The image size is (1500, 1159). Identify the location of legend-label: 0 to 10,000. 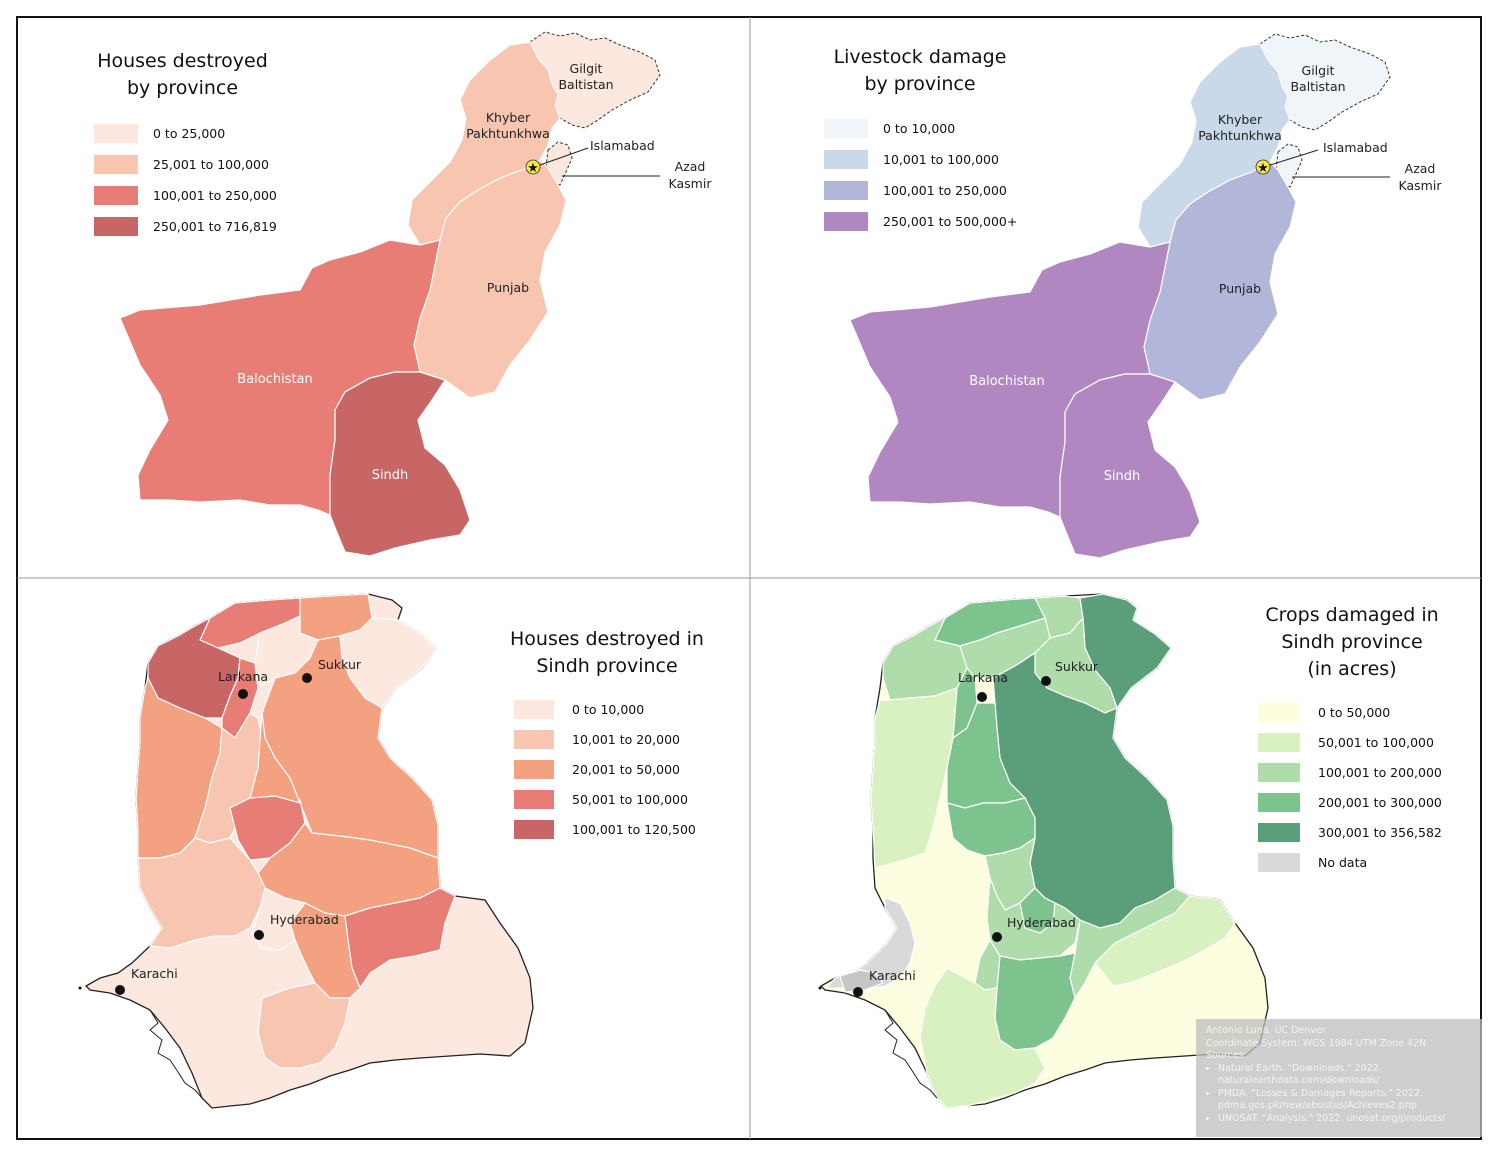
(608, 709).